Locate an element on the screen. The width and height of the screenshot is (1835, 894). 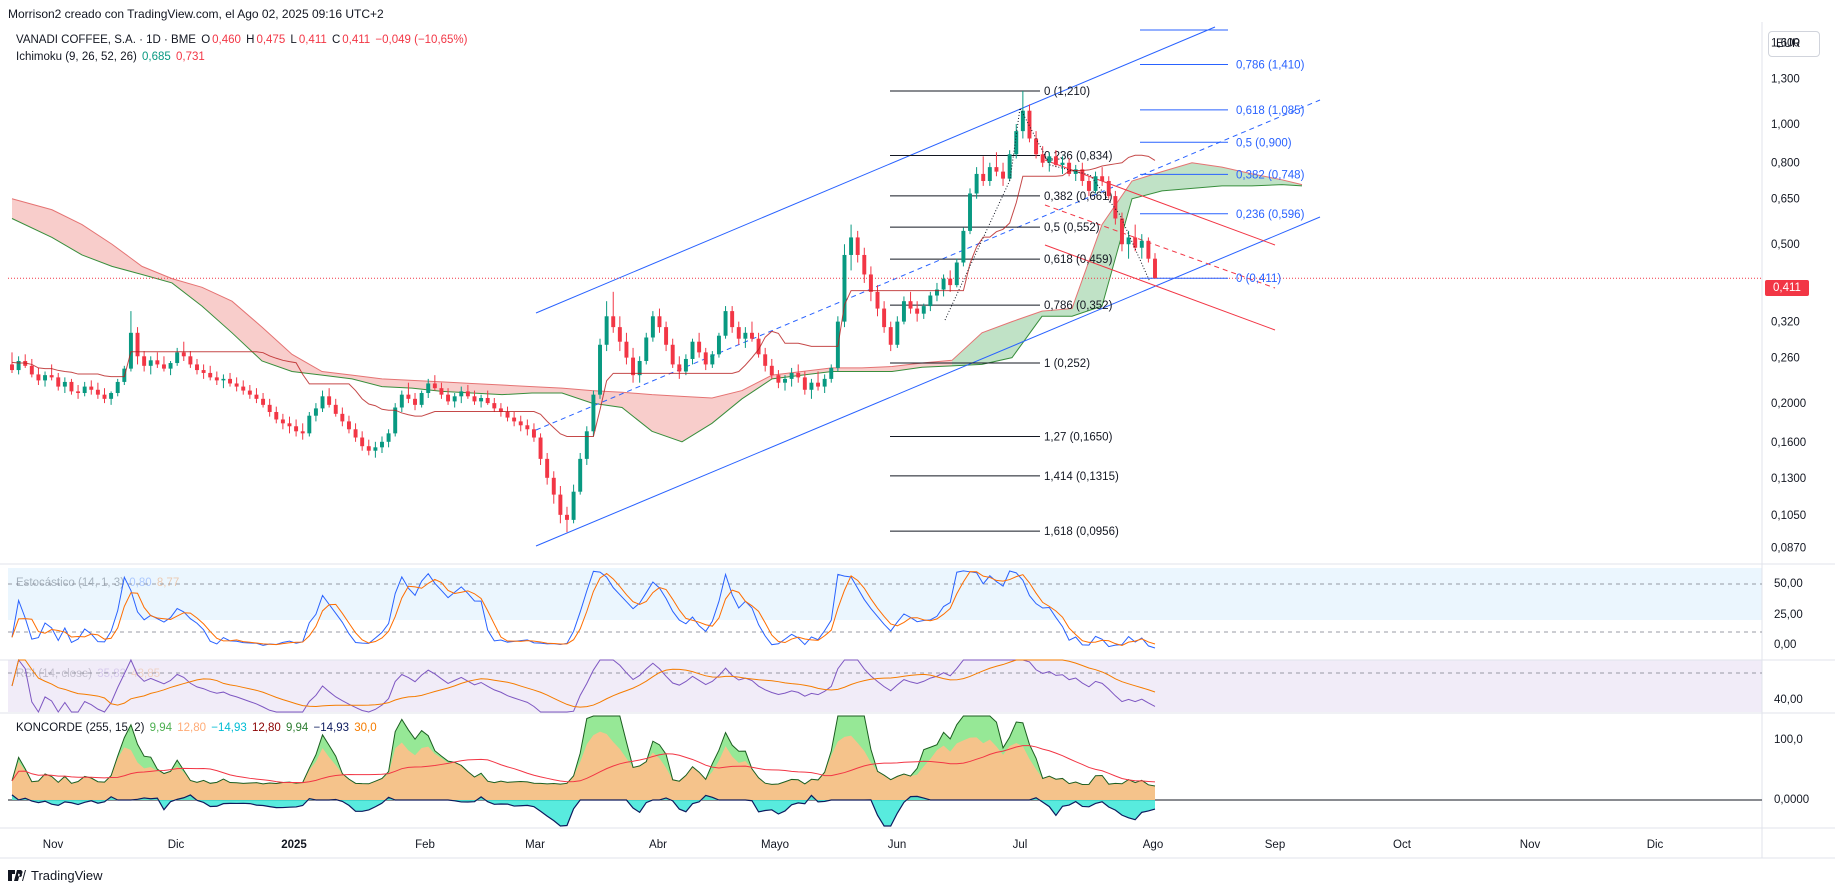
rsi-value-1: 35,82 is located at coordinates (112, 674).